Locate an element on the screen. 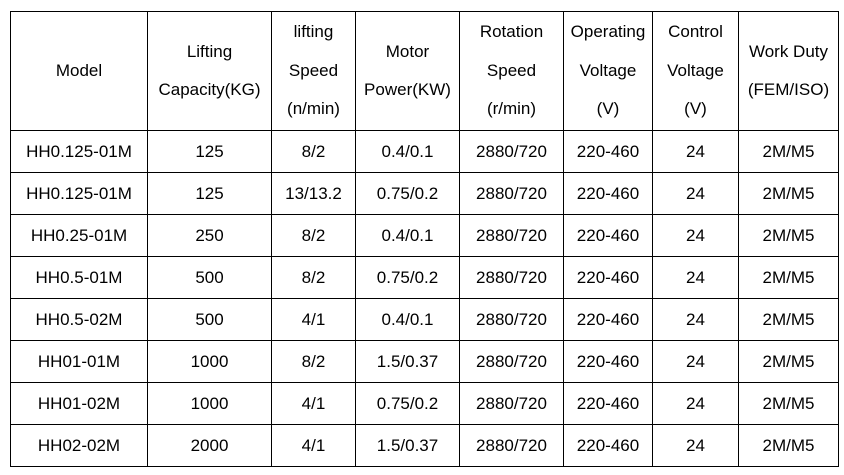 The image size is (844, 475). header-line: (n/min) is located at coordinates (313, 109).